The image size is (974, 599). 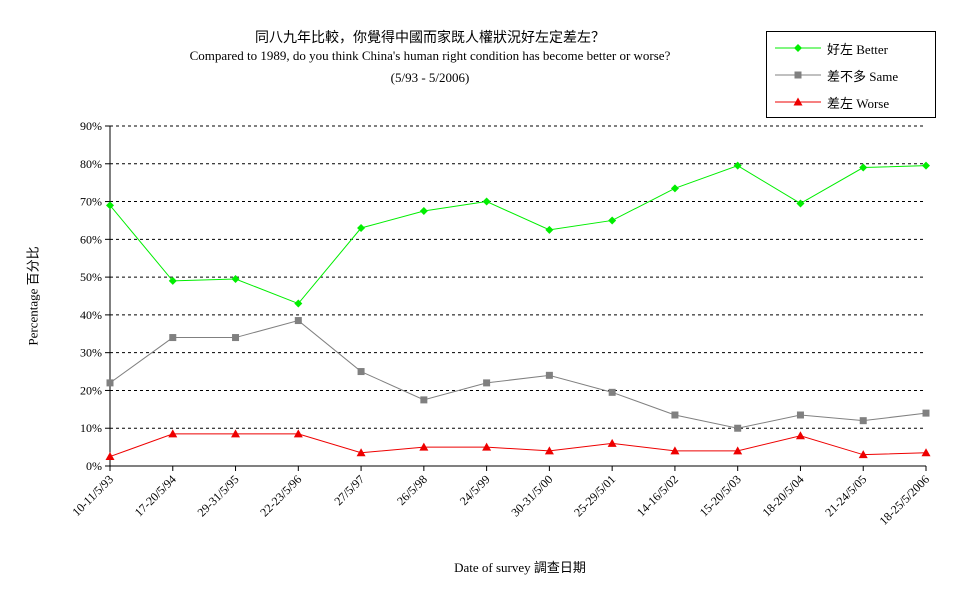 What do you see at coordinates (863, 76) in the screenshot?
I see `legend-label-same: 差不多 Same` at bounding box center [863, 76].